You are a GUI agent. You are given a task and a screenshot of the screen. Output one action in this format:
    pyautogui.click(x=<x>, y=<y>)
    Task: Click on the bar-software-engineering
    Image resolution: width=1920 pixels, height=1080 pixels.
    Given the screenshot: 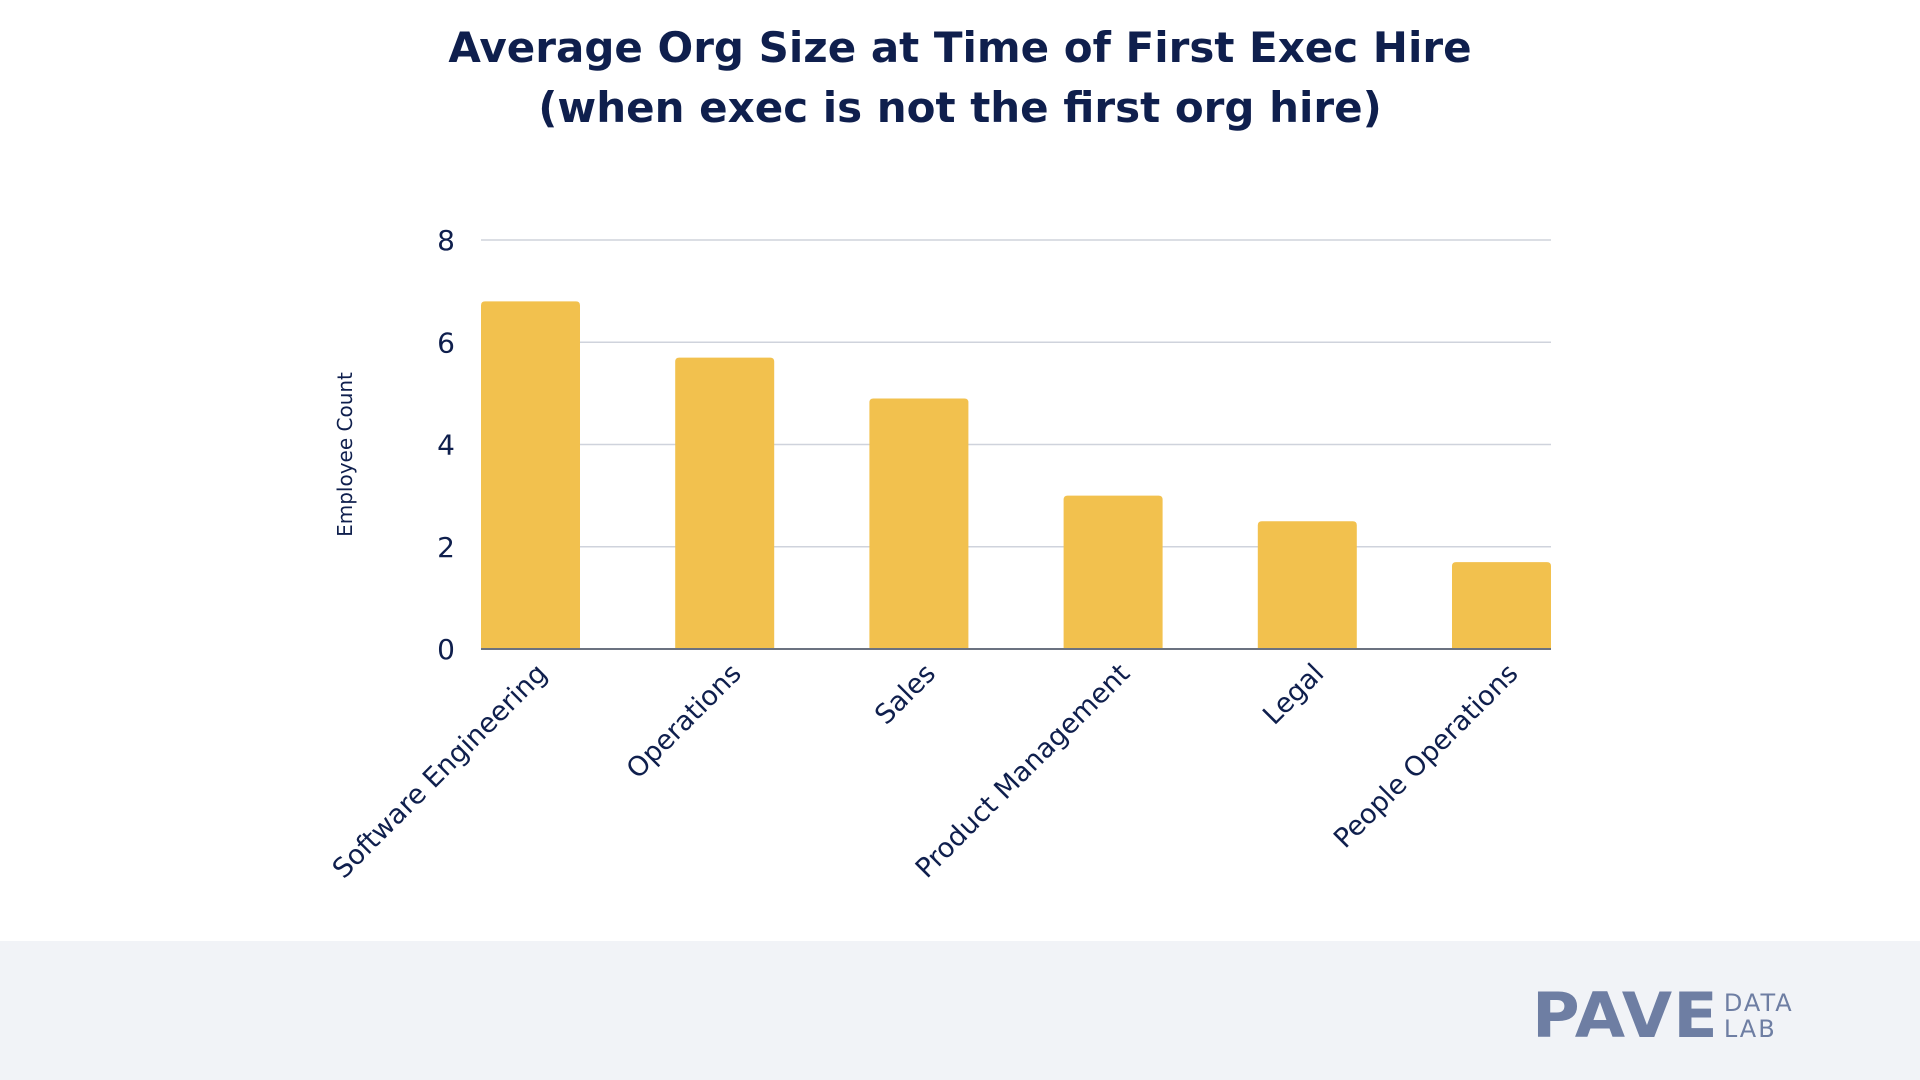 What is the action you would take?
    pyautogui.click(x=530, y=475)
    